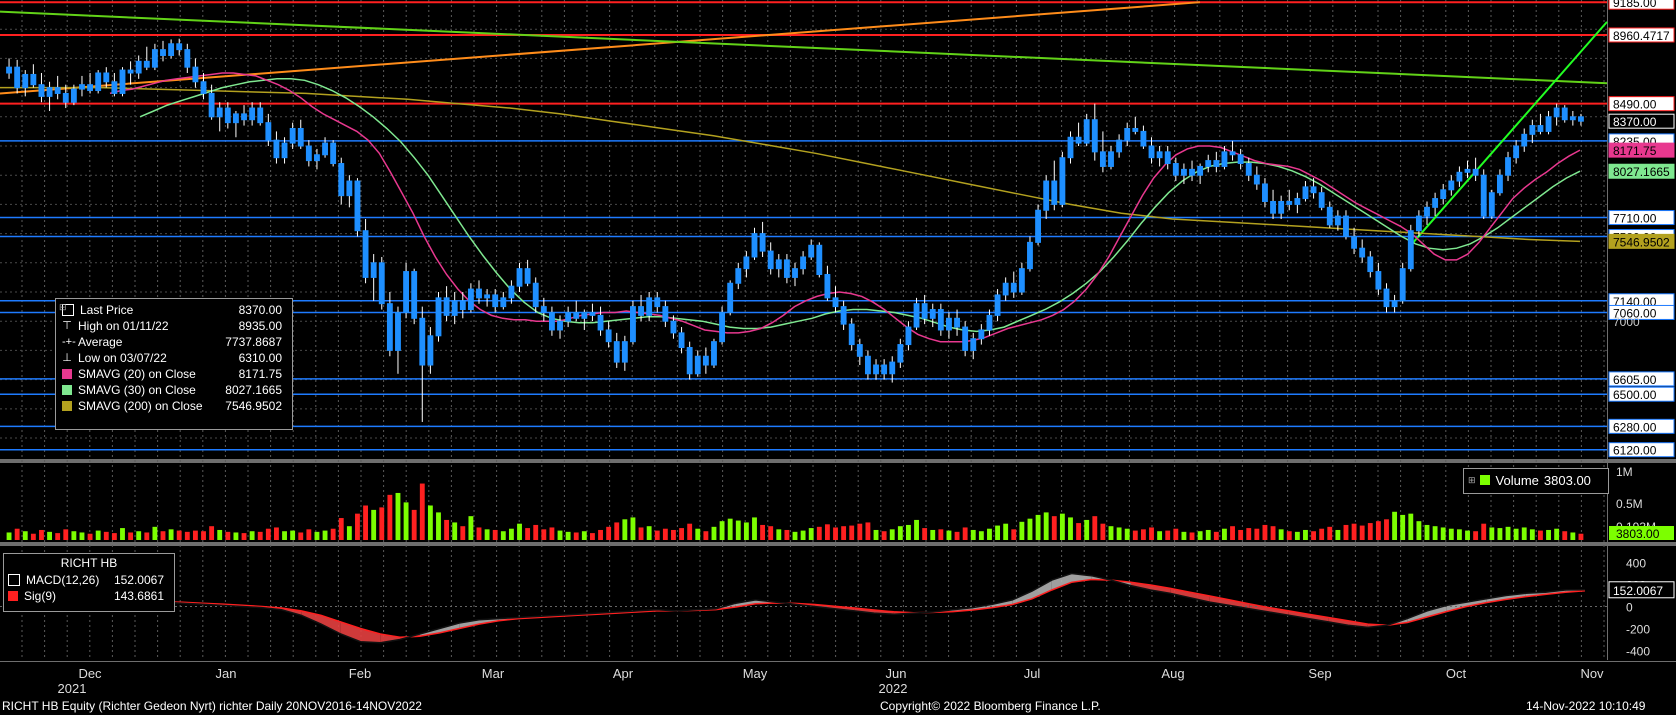 The height and width of the screenshot is (715, 1676). Describe the element at coordinates (1629, 504) in the screenshot. I see `volume-axis-label: 0.5M` at that location.